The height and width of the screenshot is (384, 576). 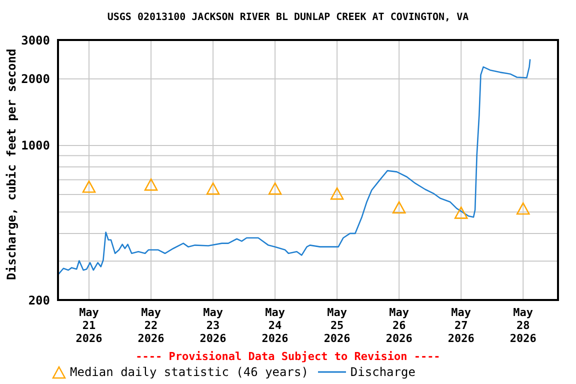 I want to click on y-tick-label: 3000, so click(x=35, y=40).